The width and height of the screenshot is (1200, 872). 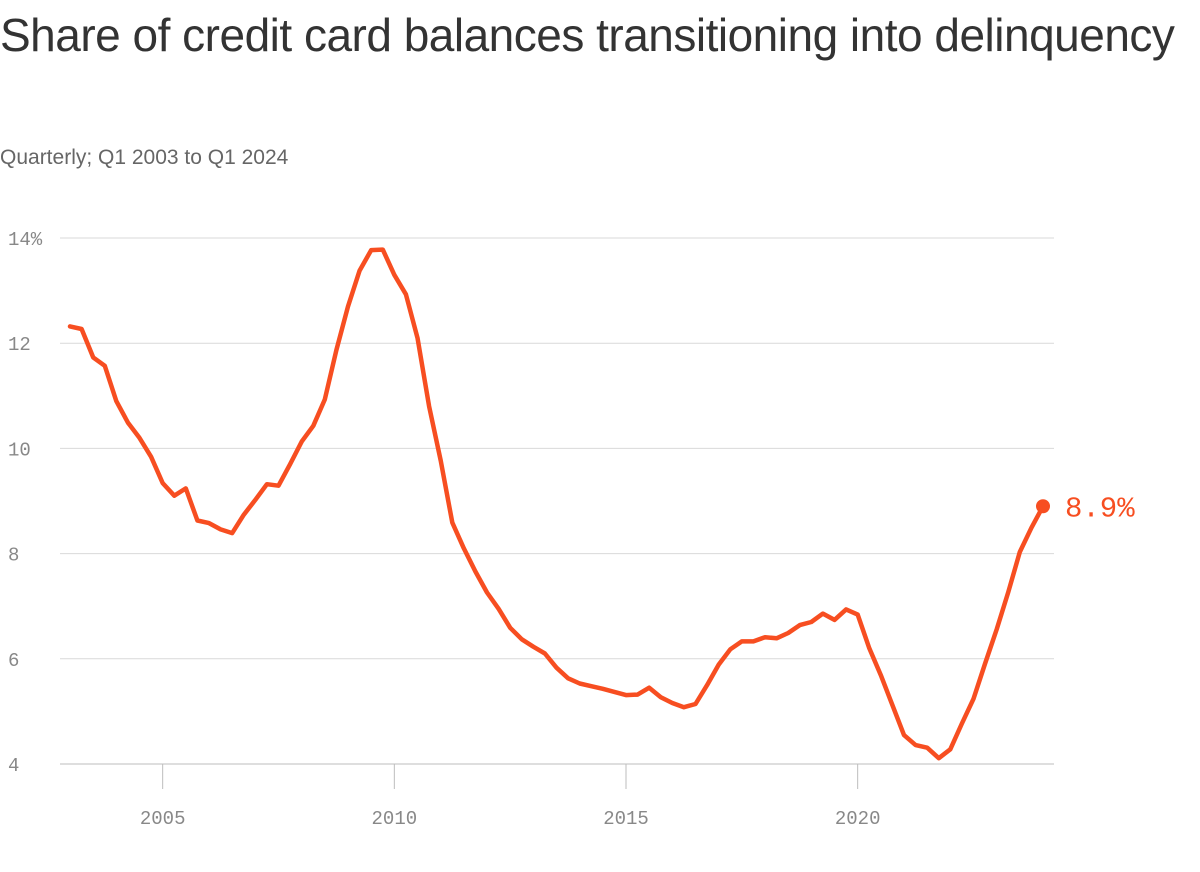 What do you see at coordinates (19, 345) in the screenshot?
I see `y-tick-label: 12` at bounding box center [19, 345].